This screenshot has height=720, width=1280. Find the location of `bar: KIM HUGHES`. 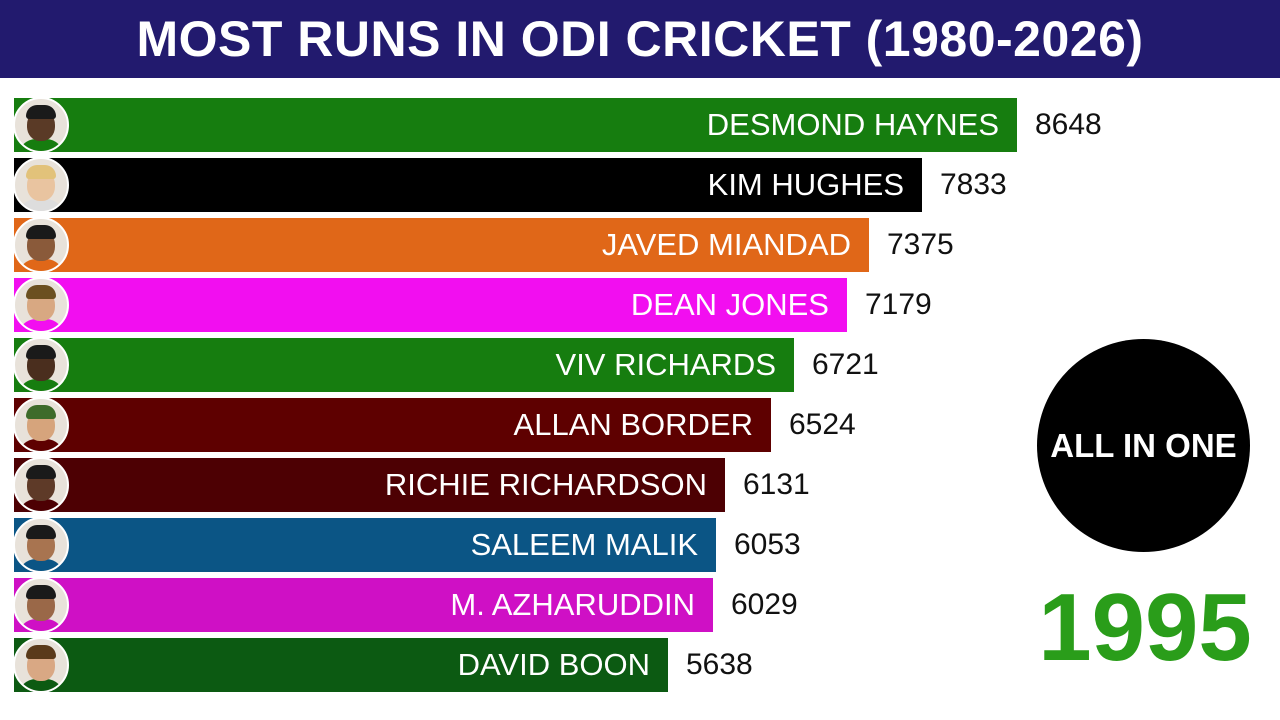

bar: KIM HUGHES is located at coordinates (468, 185).